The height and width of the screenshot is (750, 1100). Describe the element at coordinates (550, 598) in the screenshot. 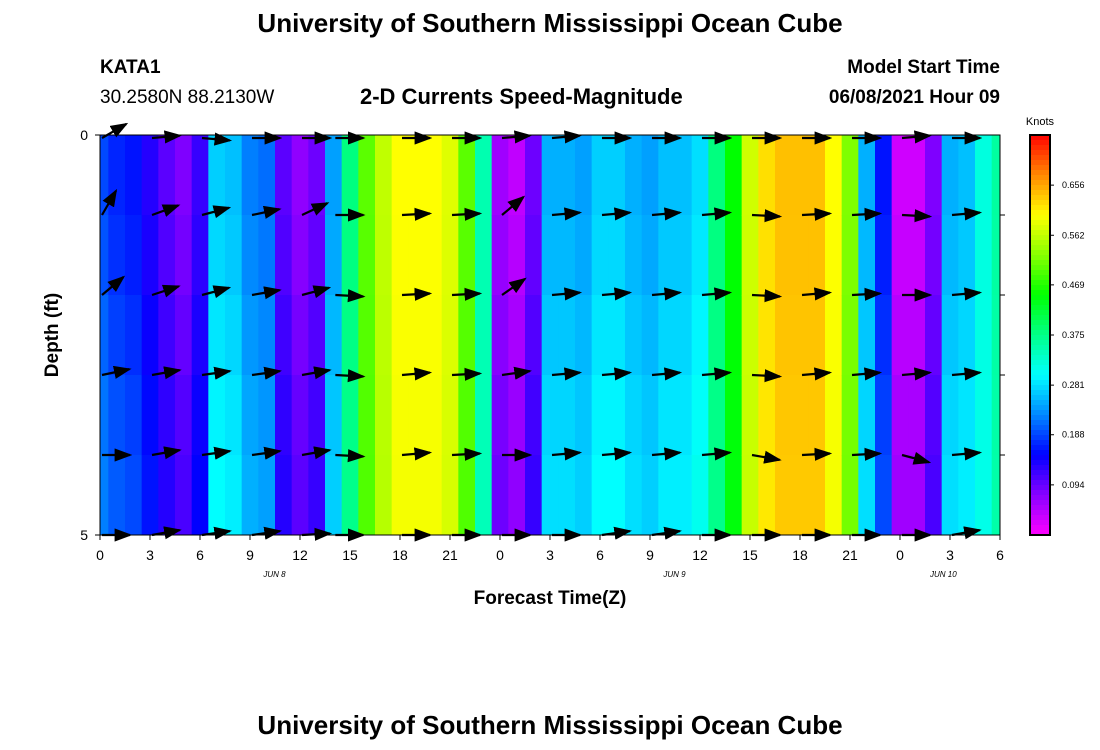

I see `x-axis-label: Forecast Time(Z)` at that location.